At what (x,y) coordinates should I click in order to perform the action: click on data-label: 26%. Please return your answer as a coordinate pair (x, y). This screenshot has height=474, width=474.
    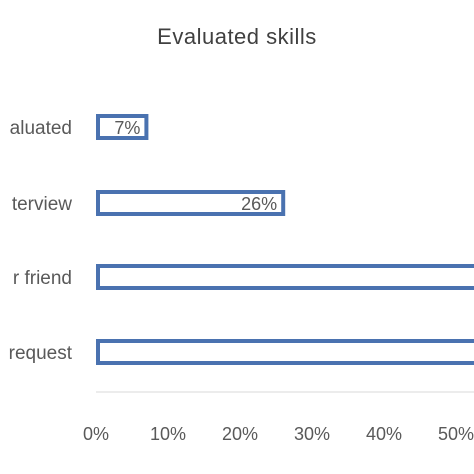
    Looking at the image, I should click on (259, 204).